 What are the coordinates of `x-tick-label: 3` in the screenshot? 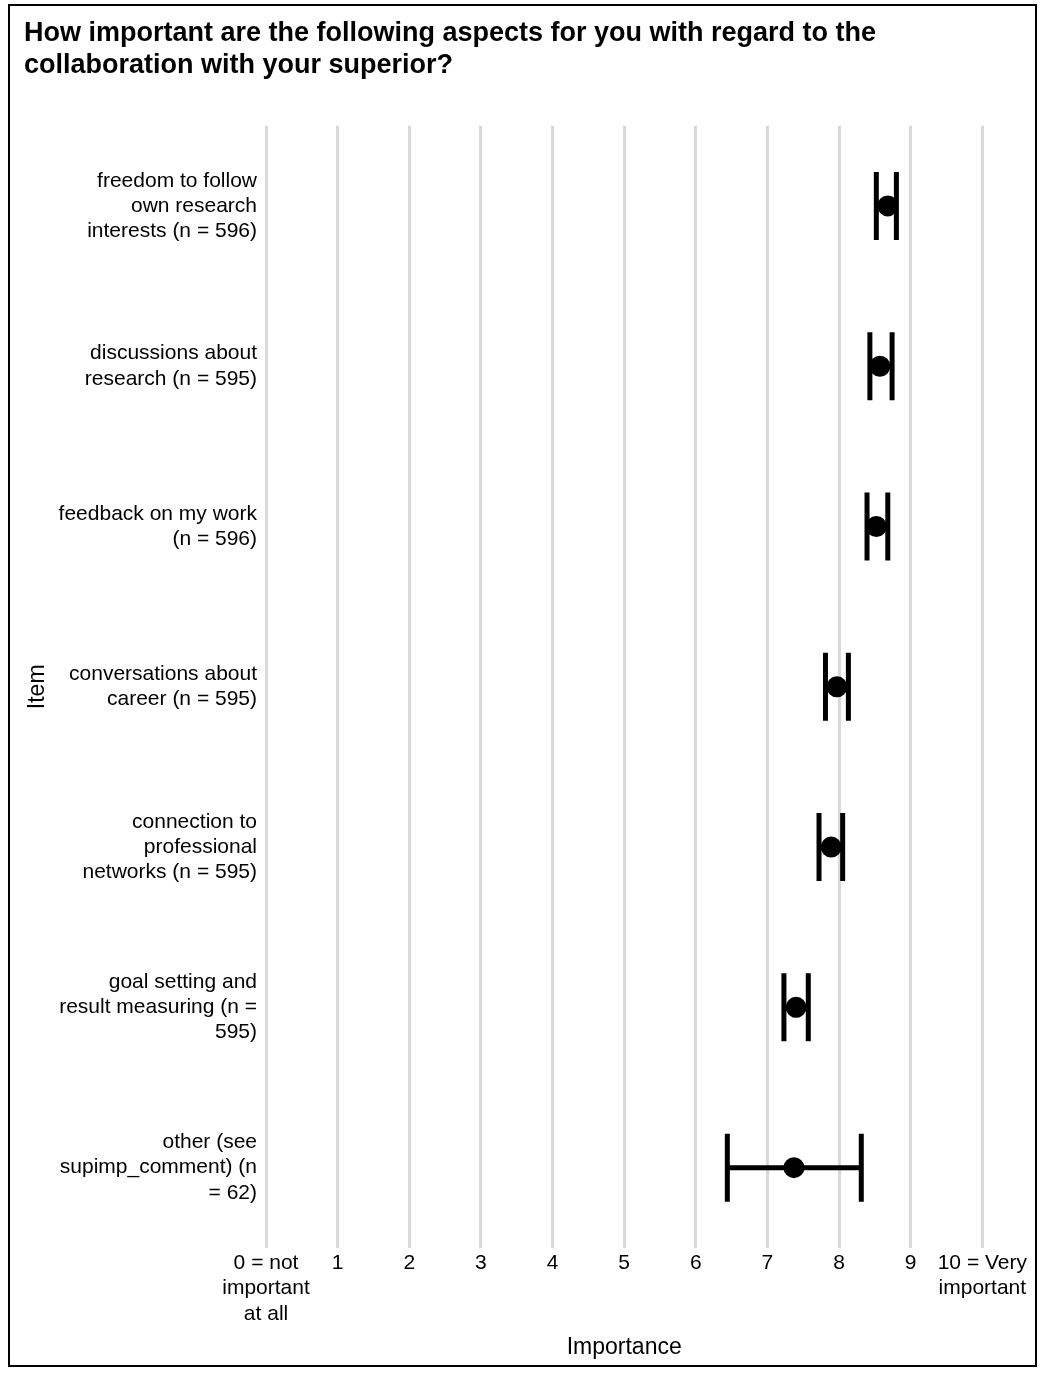 It's located at (481, 1261).